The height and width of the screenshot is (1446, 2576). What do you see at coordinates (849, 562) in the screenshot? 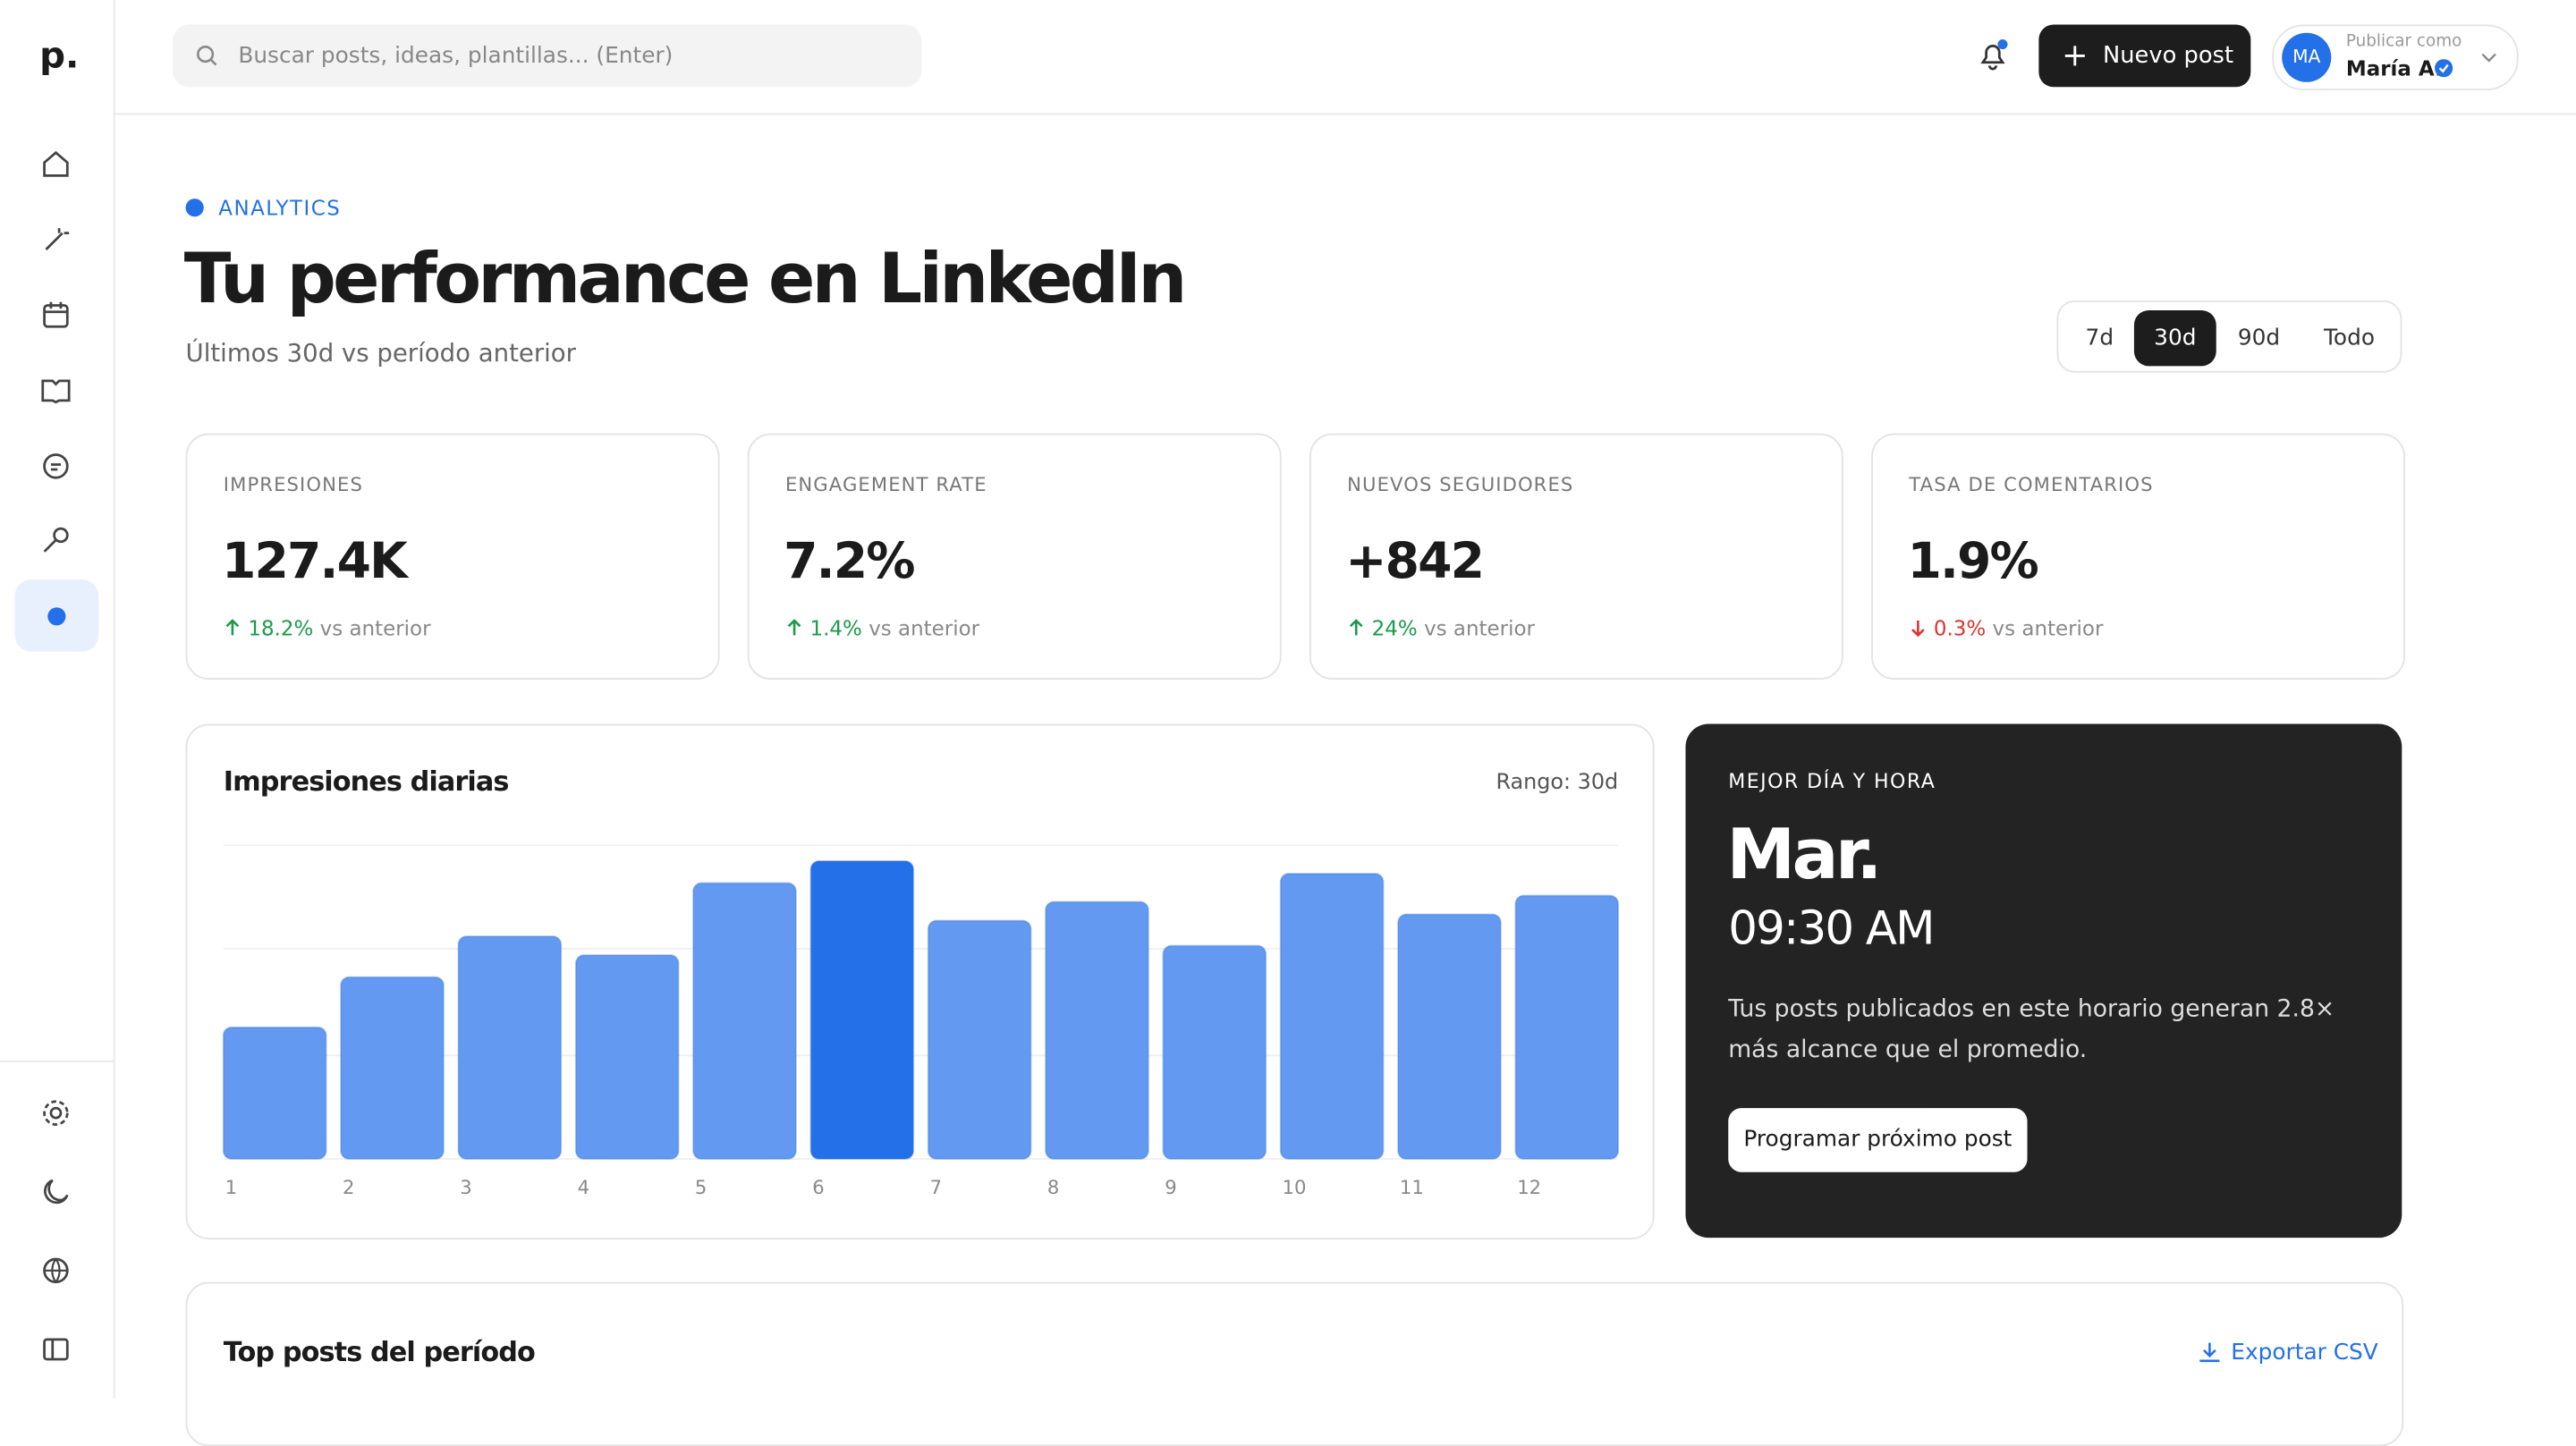
I see `kpi-value: 7.2%` at bounding box center [849, 562].